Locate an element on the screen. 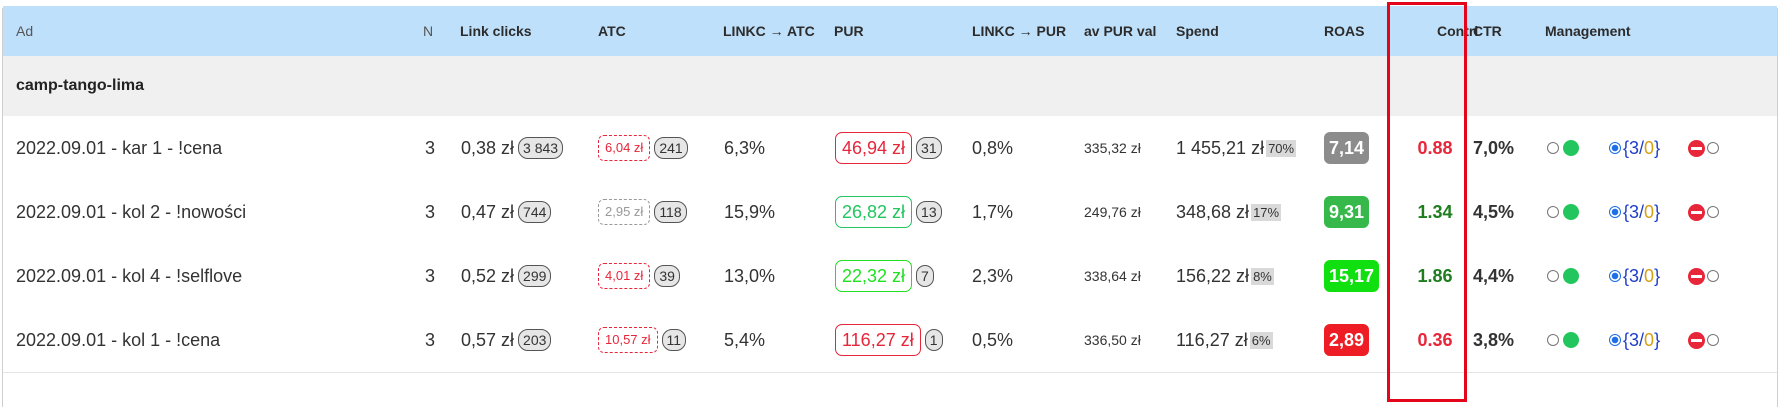 The width and height of the screenshot is (1778, 407). link-count-badge: 3 843 is located at coordinates (541, 148).